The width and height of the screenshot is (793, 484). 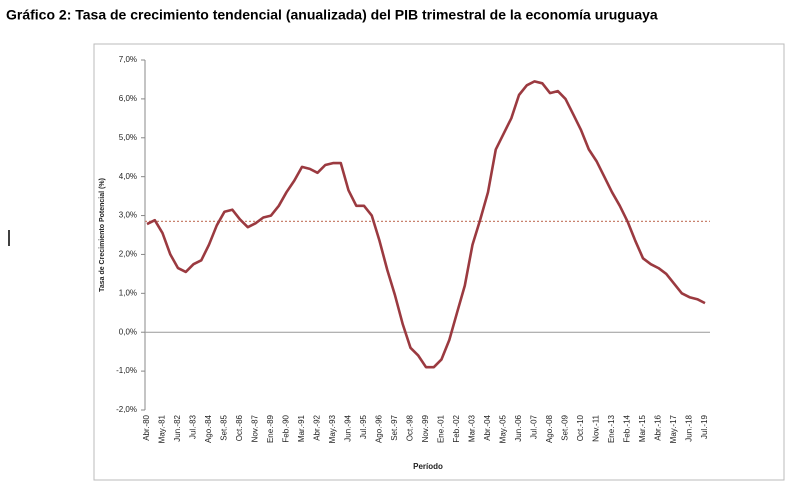 I want to click on y-tick-label: 7,0%, so click(x=128, y=59).